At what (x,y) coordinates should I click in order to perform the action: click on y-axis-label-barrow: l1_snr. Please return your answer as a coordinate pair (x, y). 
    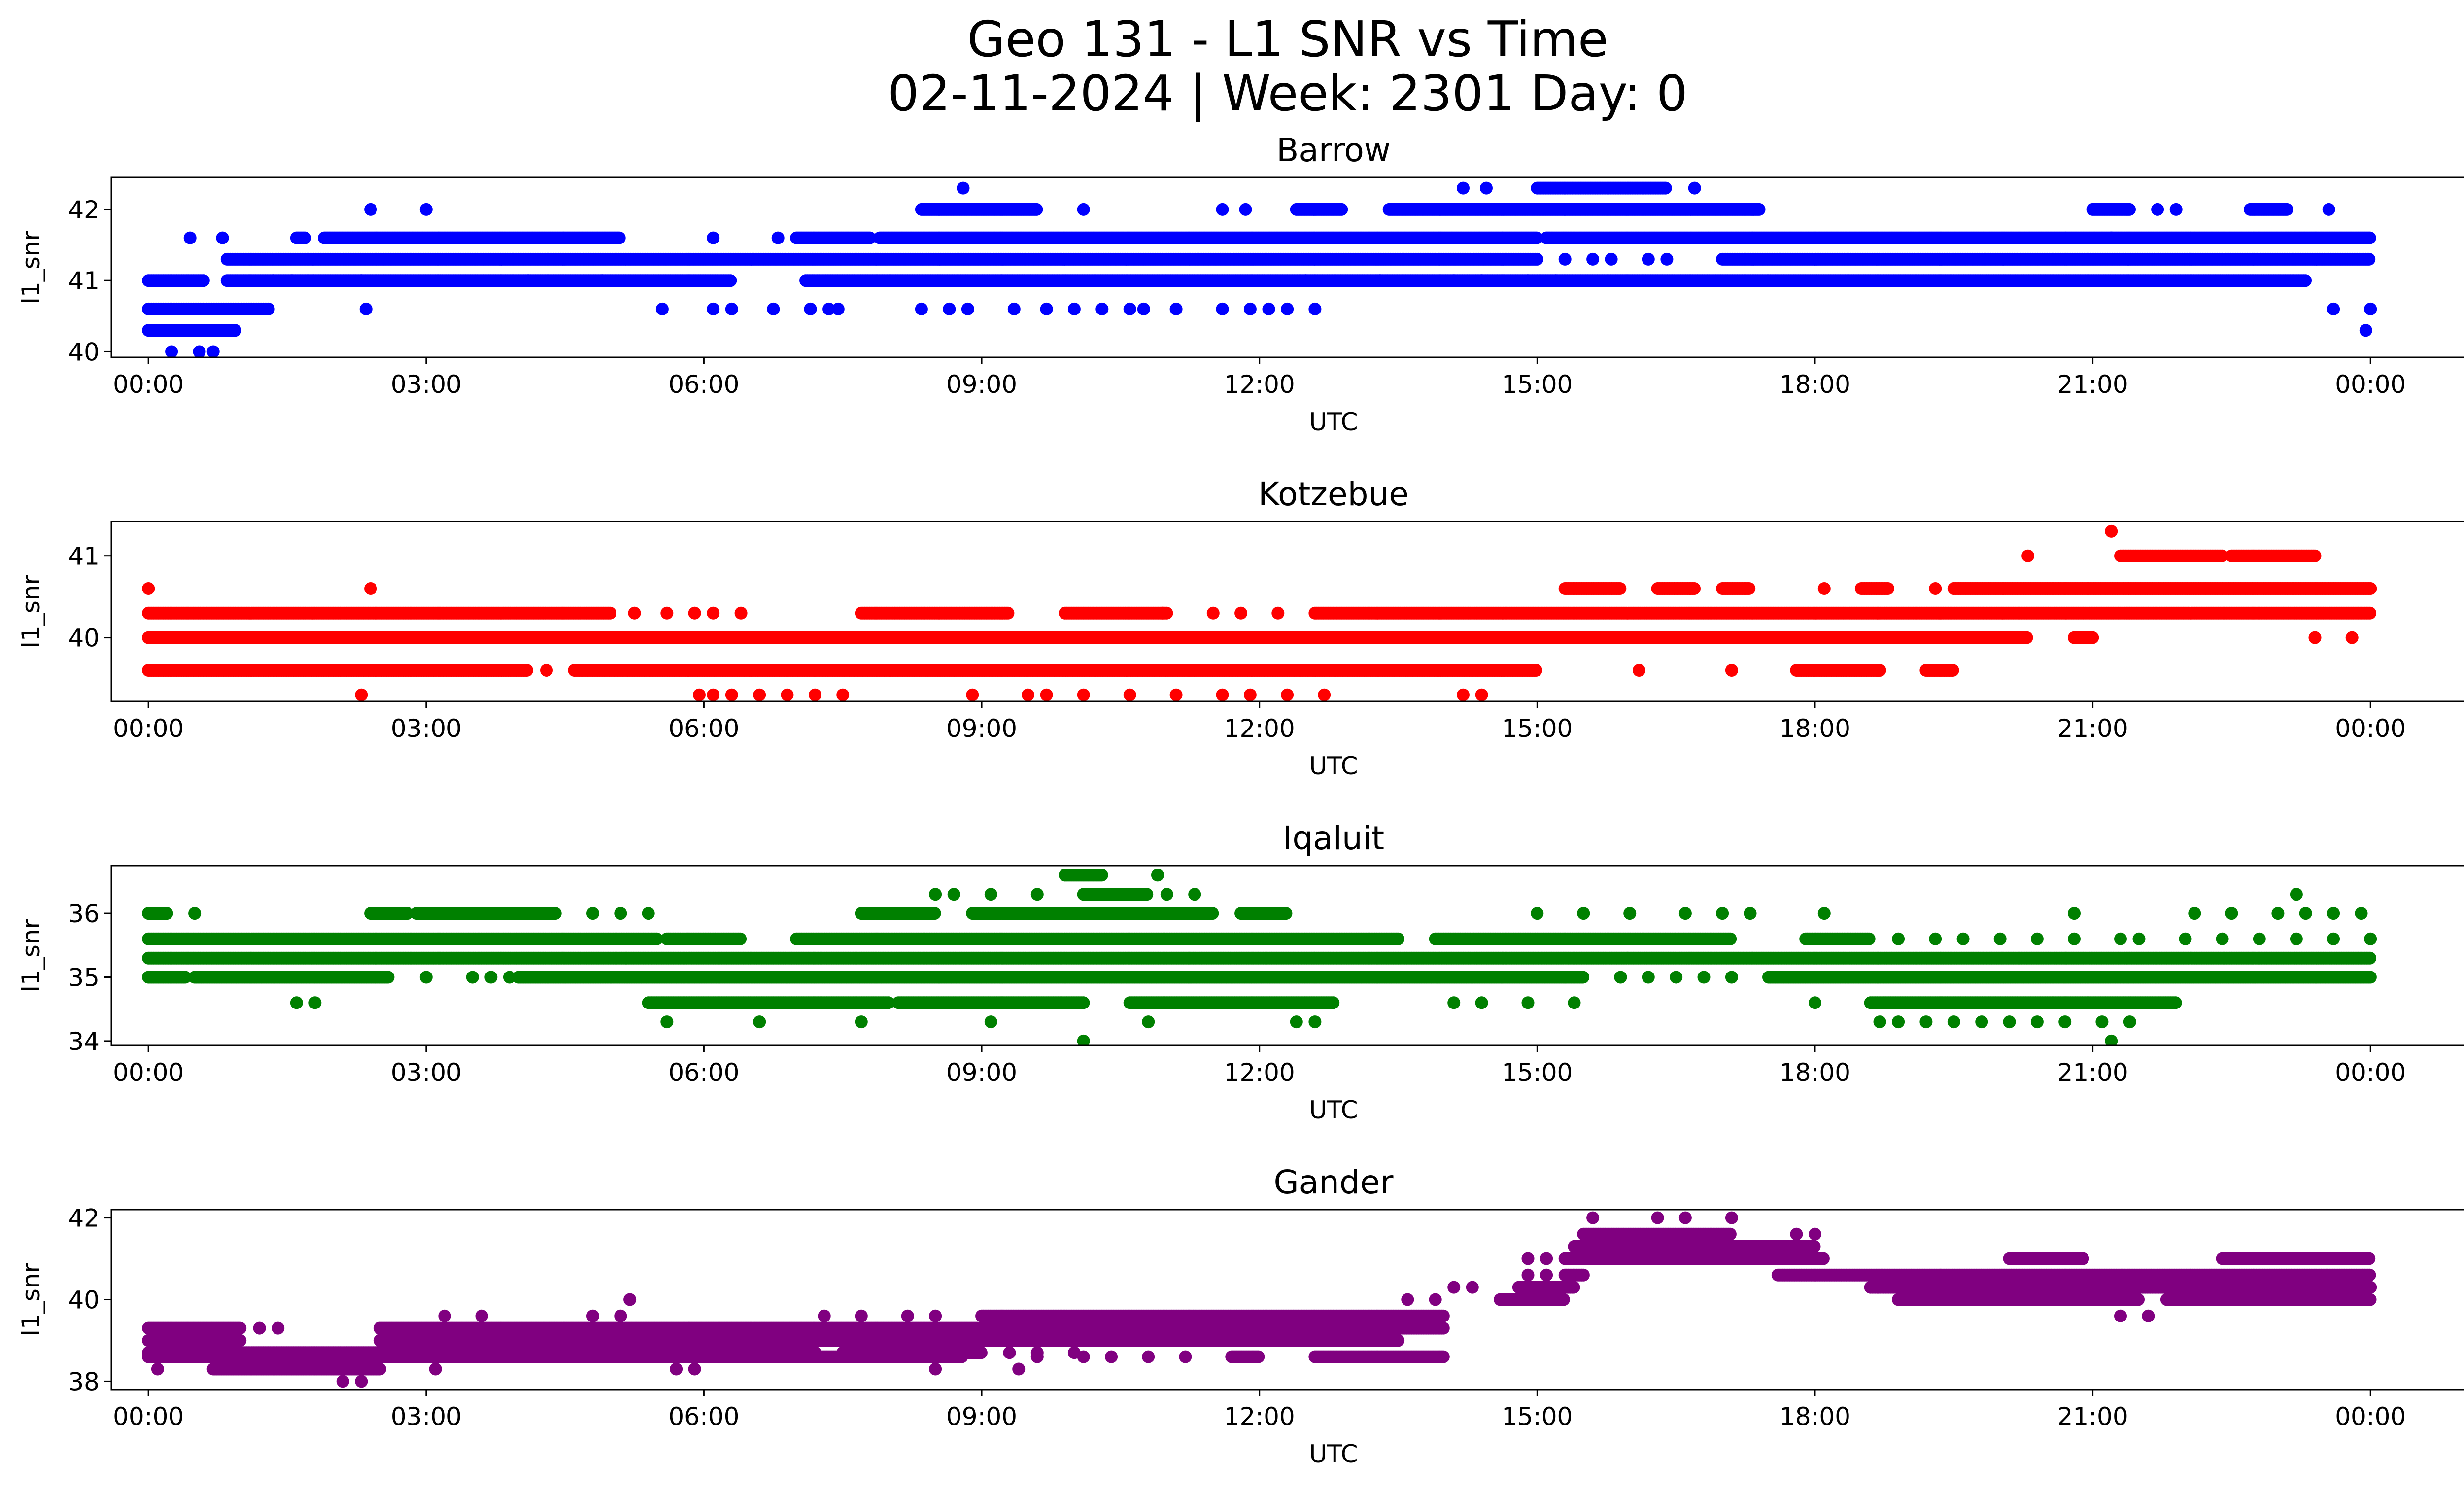
    Looking at the image, I should click on (31, 267).